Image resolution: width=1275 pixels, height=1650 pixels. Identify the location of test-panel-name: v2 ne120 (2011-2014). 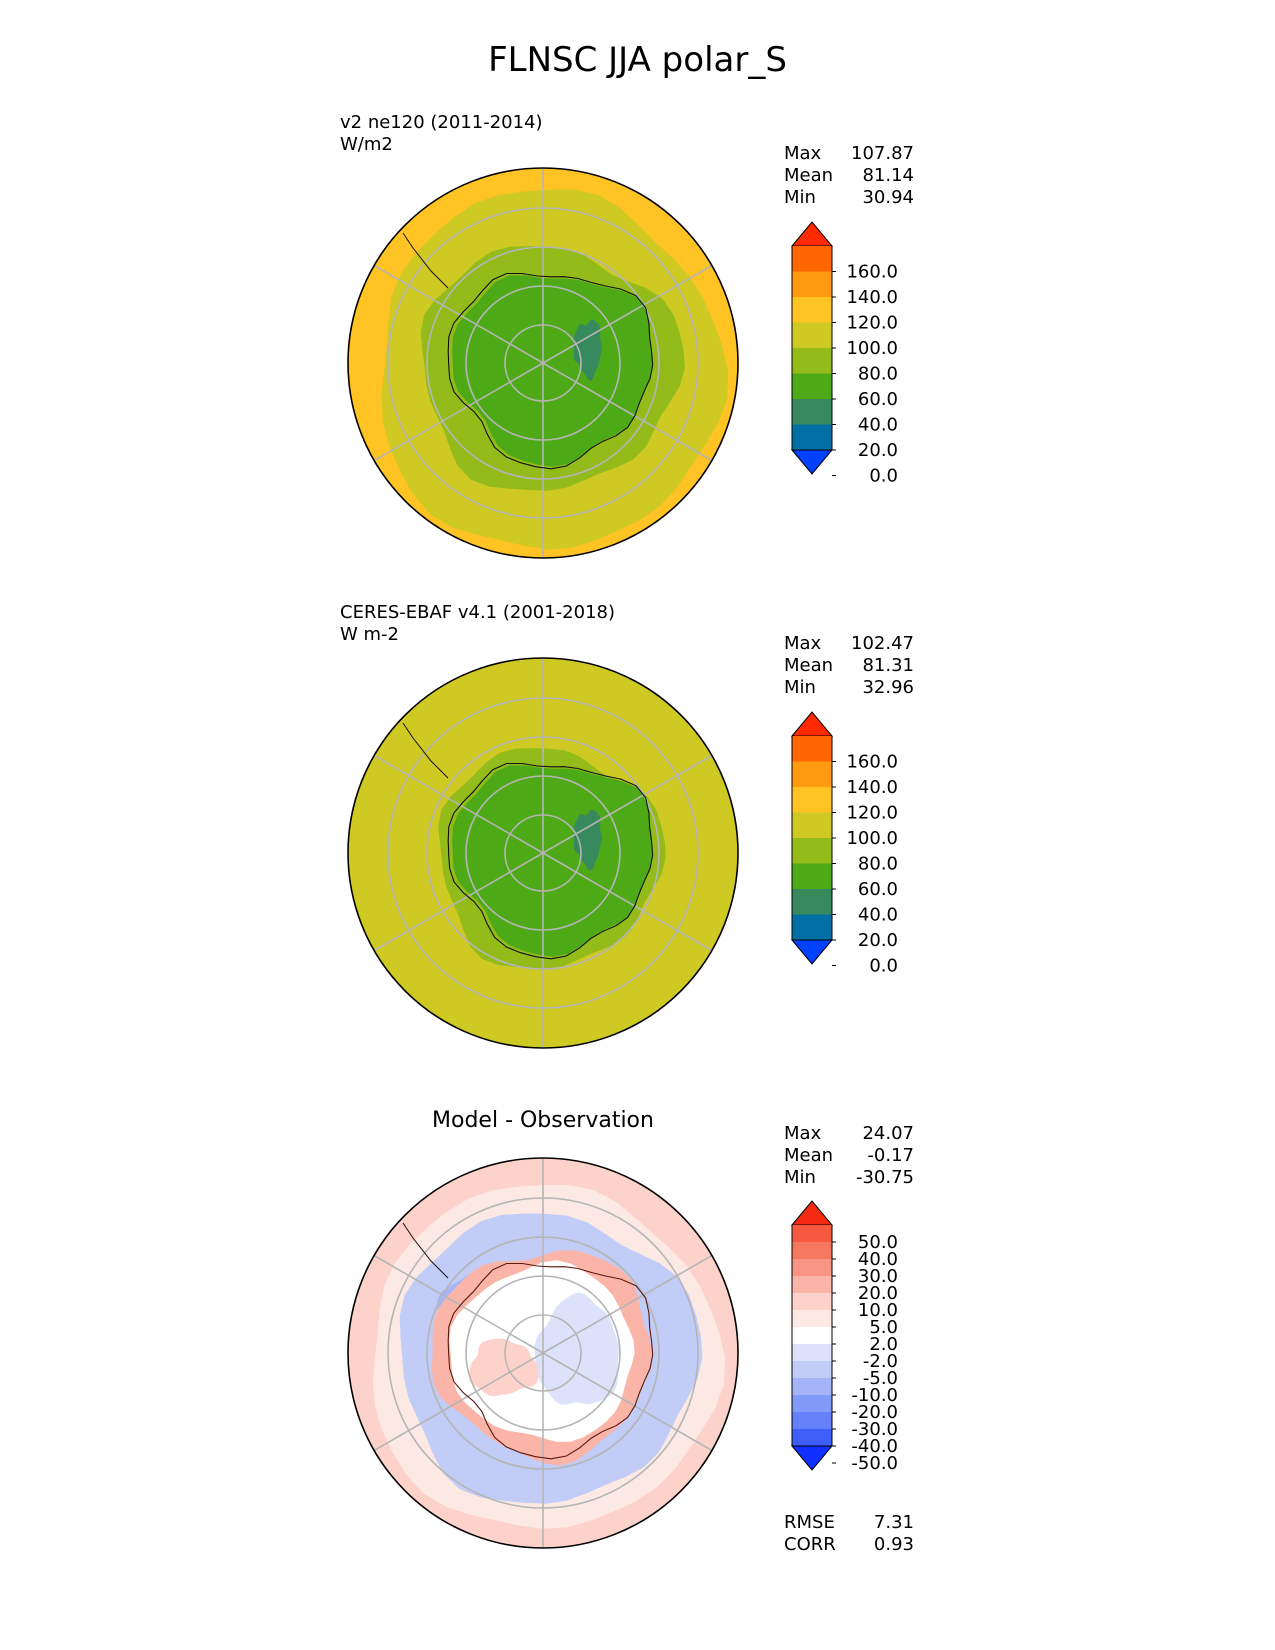
(441, 122).